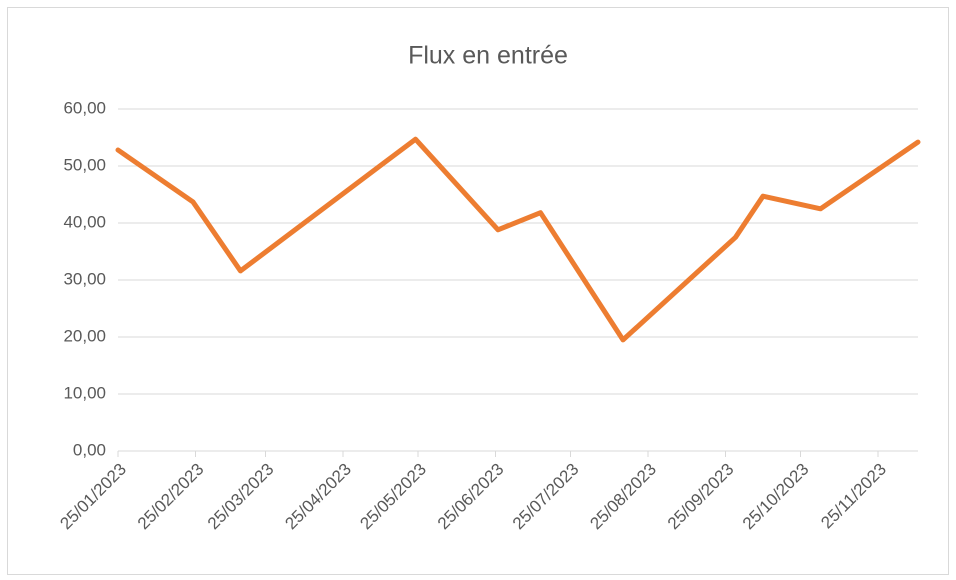 The image size is (956, 580). Describe the element at coordinates (84, 221) in the screenshot. I see `y-tick-label: 40,00` at that location.